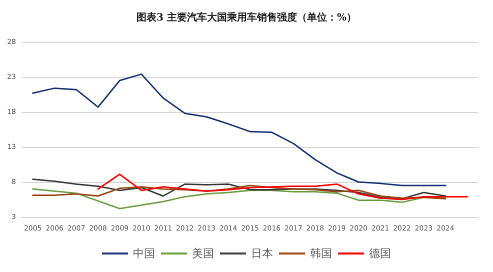 This screenshot has height=272, width=493. Describe the element at coordinates (321, 253) in the screenshot. I see `legend-label: 韩国` at that location.